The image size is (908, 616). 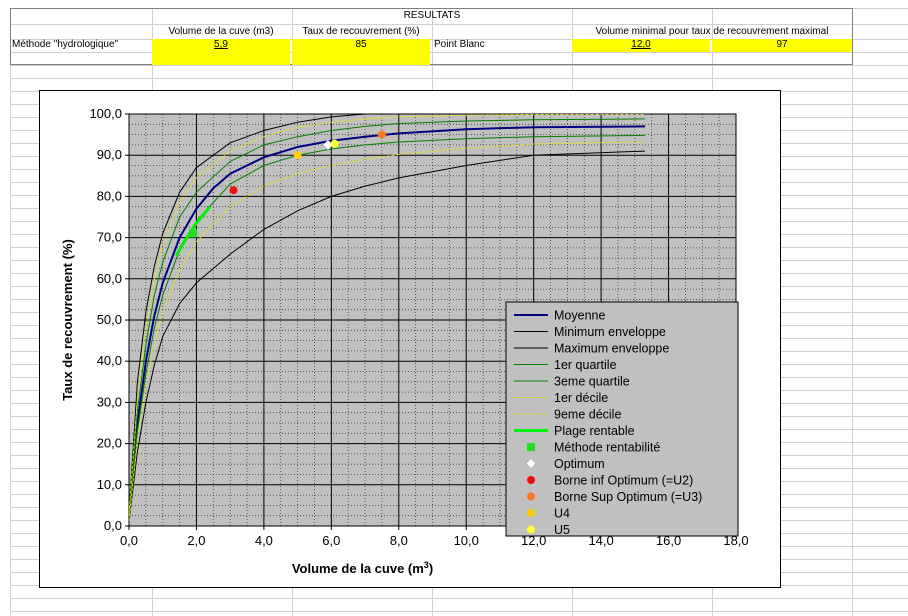 What do you see at coordinates (67, 320) in the screenshot?
I see `y-axis-label: Taux de recouvrement (%)` at bounding box center [67, 320].